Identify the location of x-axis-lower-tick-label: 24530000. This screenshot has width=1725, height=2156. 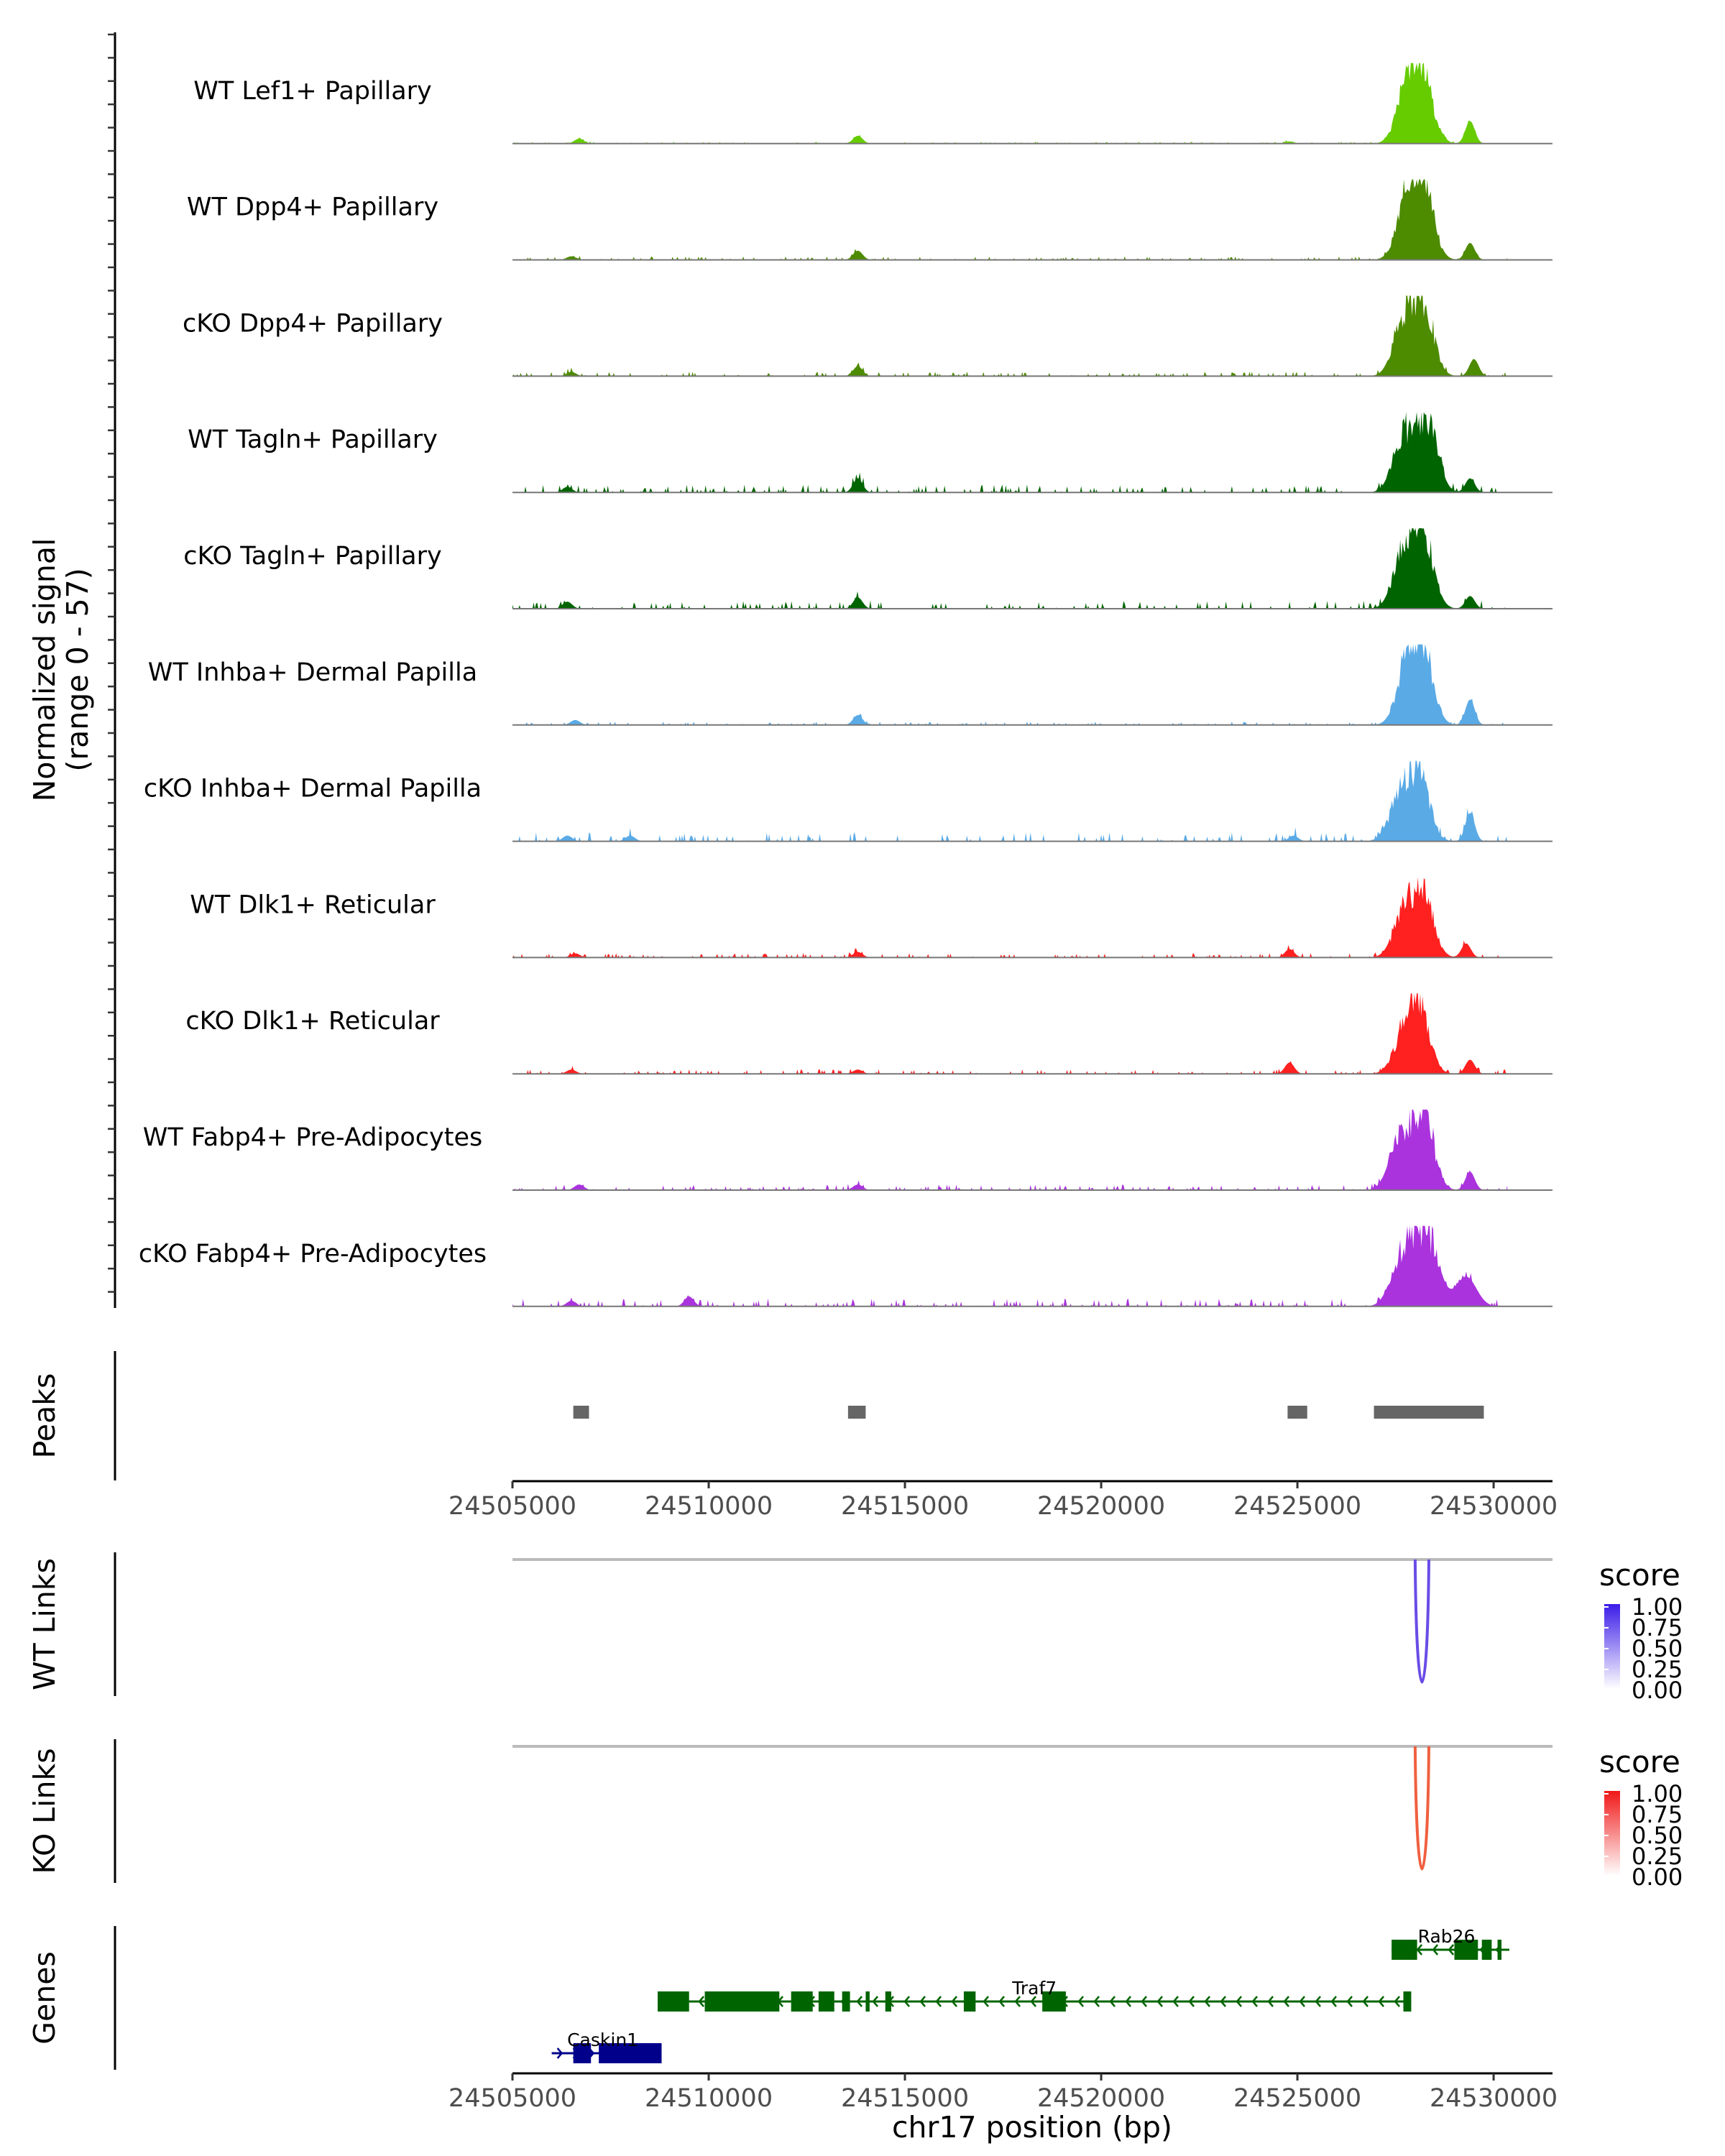
(1494, 2098).